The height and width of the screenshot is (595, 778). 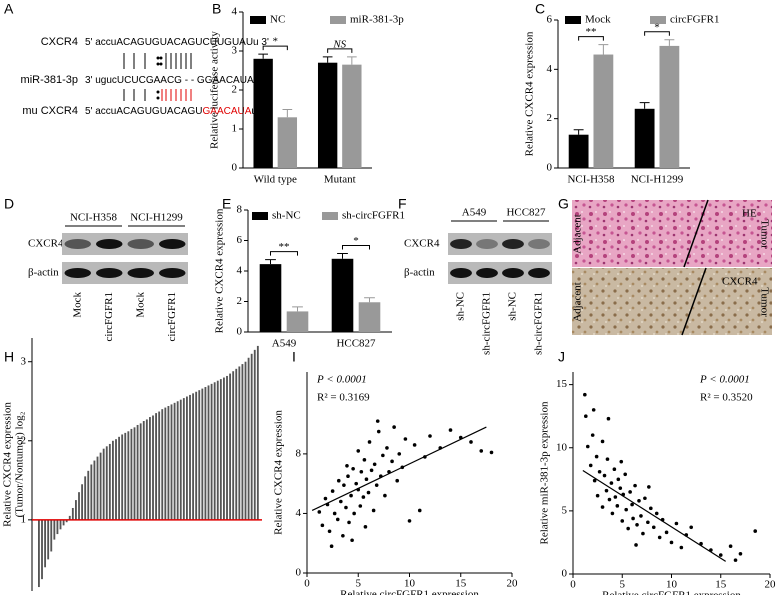 What do you see at coordinates (343, 398) in the screenshot?
I see `r-squared: R² = 0.3169` at bounding box center [343, 398].